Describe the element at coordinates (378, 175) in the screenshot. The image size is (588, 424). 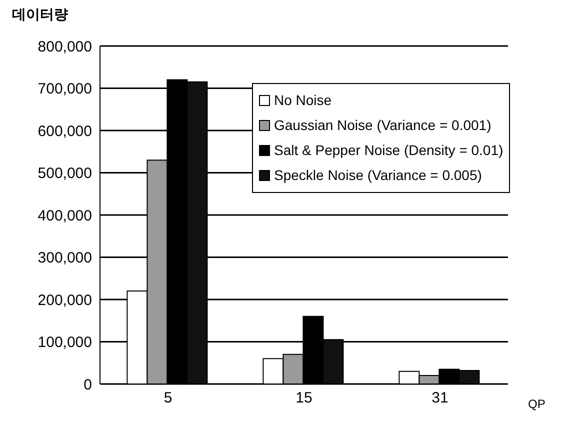
I see `legend-label: Speckle Noise (Variance = 0.005)` at that location.